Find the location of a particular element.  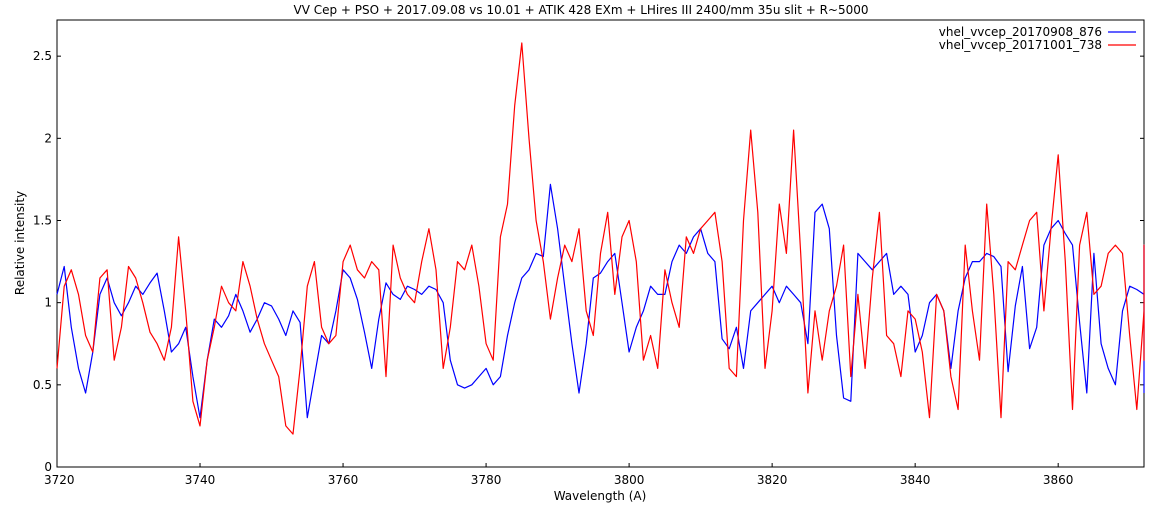

y-tick-label: 2.5 is located at coordinates (42, 56).